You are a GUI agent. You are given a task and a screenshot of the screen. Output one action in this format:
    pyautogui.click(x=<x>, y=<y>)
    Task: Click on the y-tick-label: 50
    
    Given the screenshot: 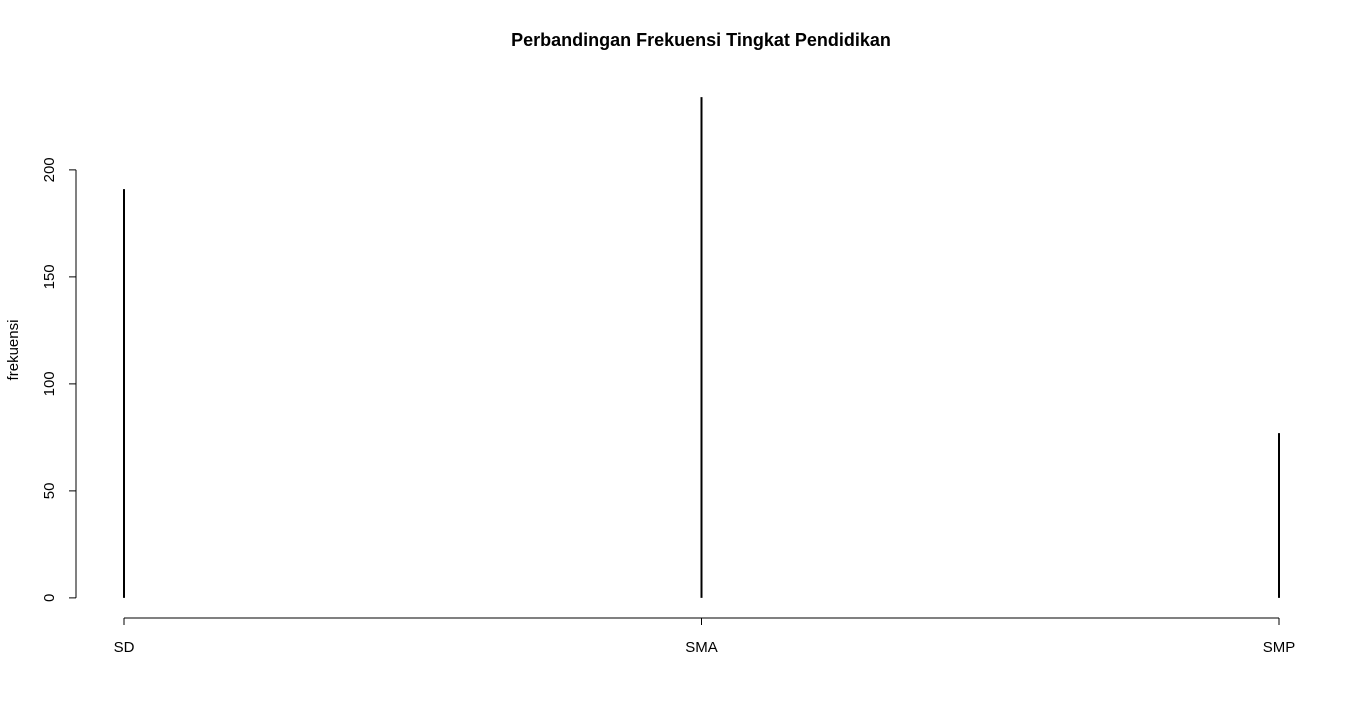 What is the action you would take?
    pyautogui.click(x=49, y=491)
    